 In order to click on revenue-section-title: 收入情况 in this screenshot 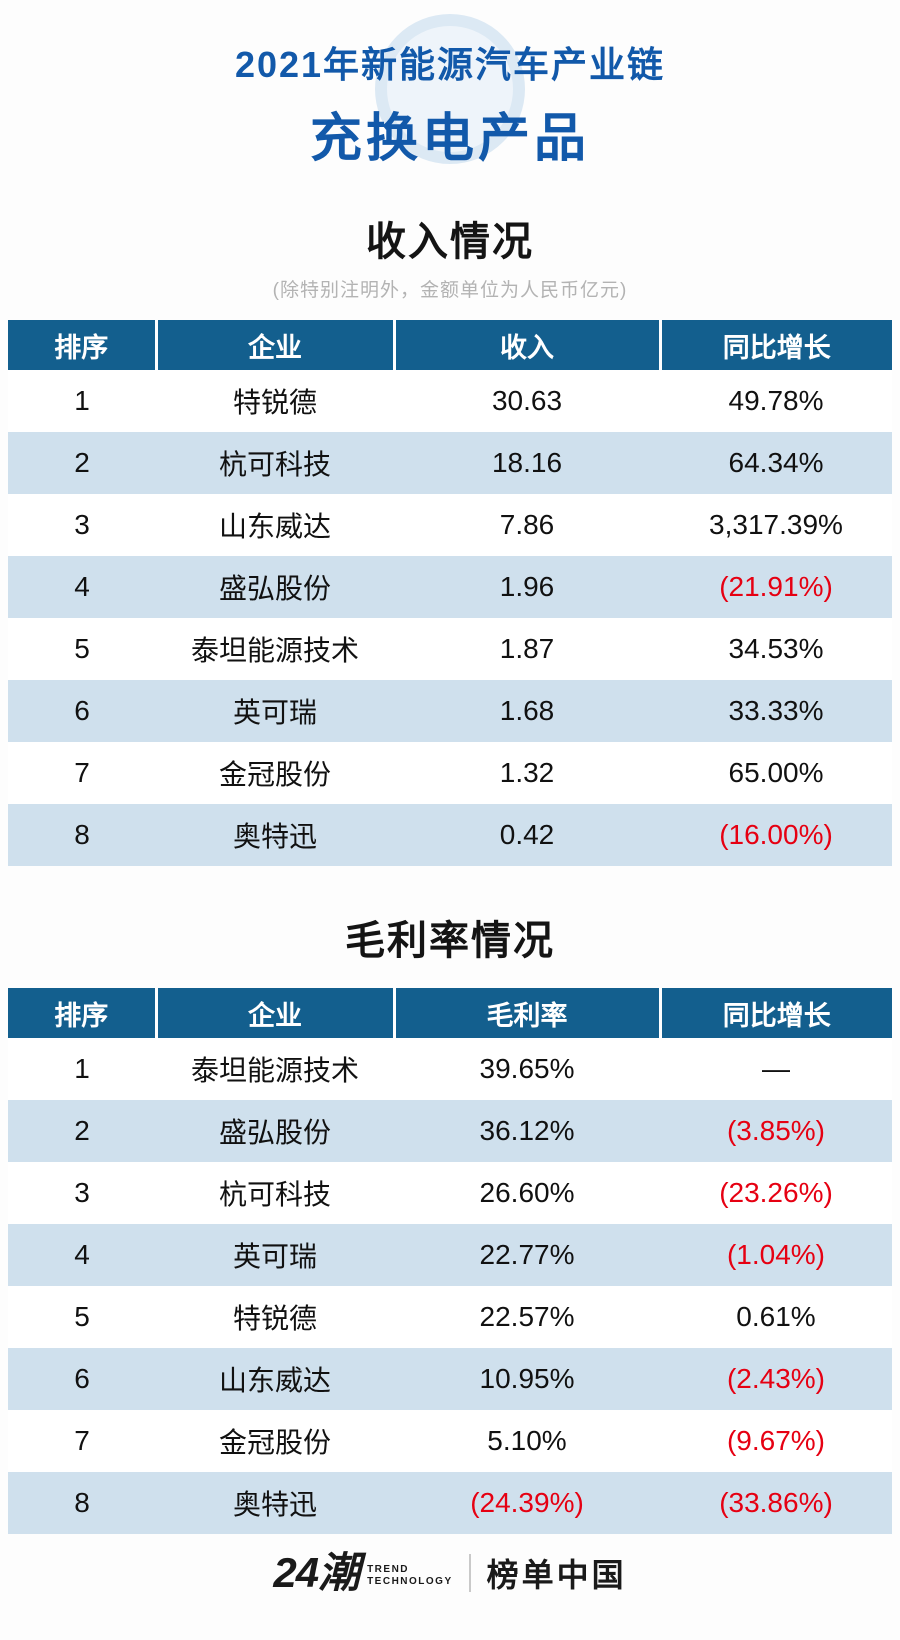, I will do `click(450, 242)`.